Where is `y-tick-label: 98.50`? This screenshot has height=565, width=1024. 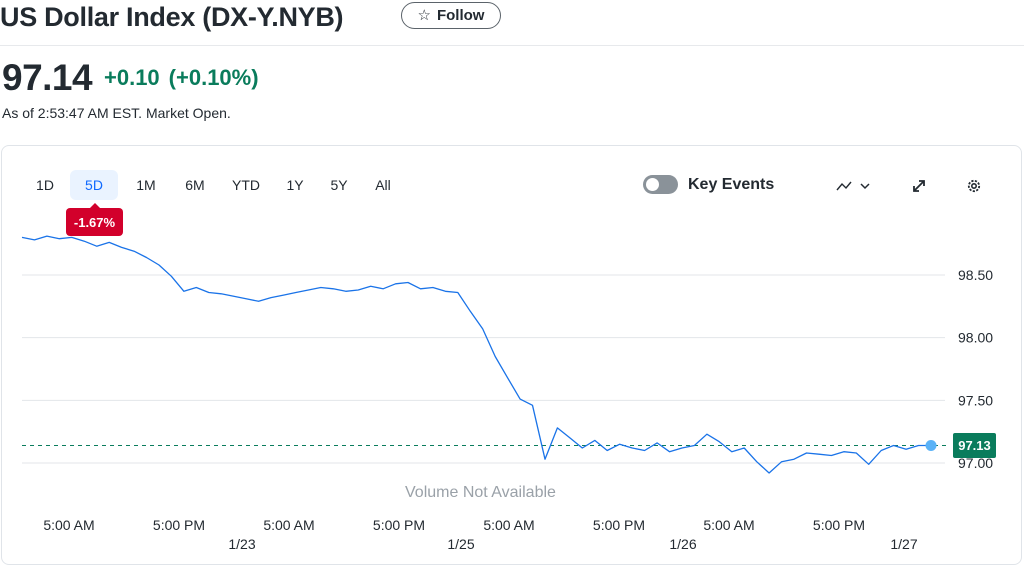 y-tick-label: 98.50 is located at coordinates (975, 275).